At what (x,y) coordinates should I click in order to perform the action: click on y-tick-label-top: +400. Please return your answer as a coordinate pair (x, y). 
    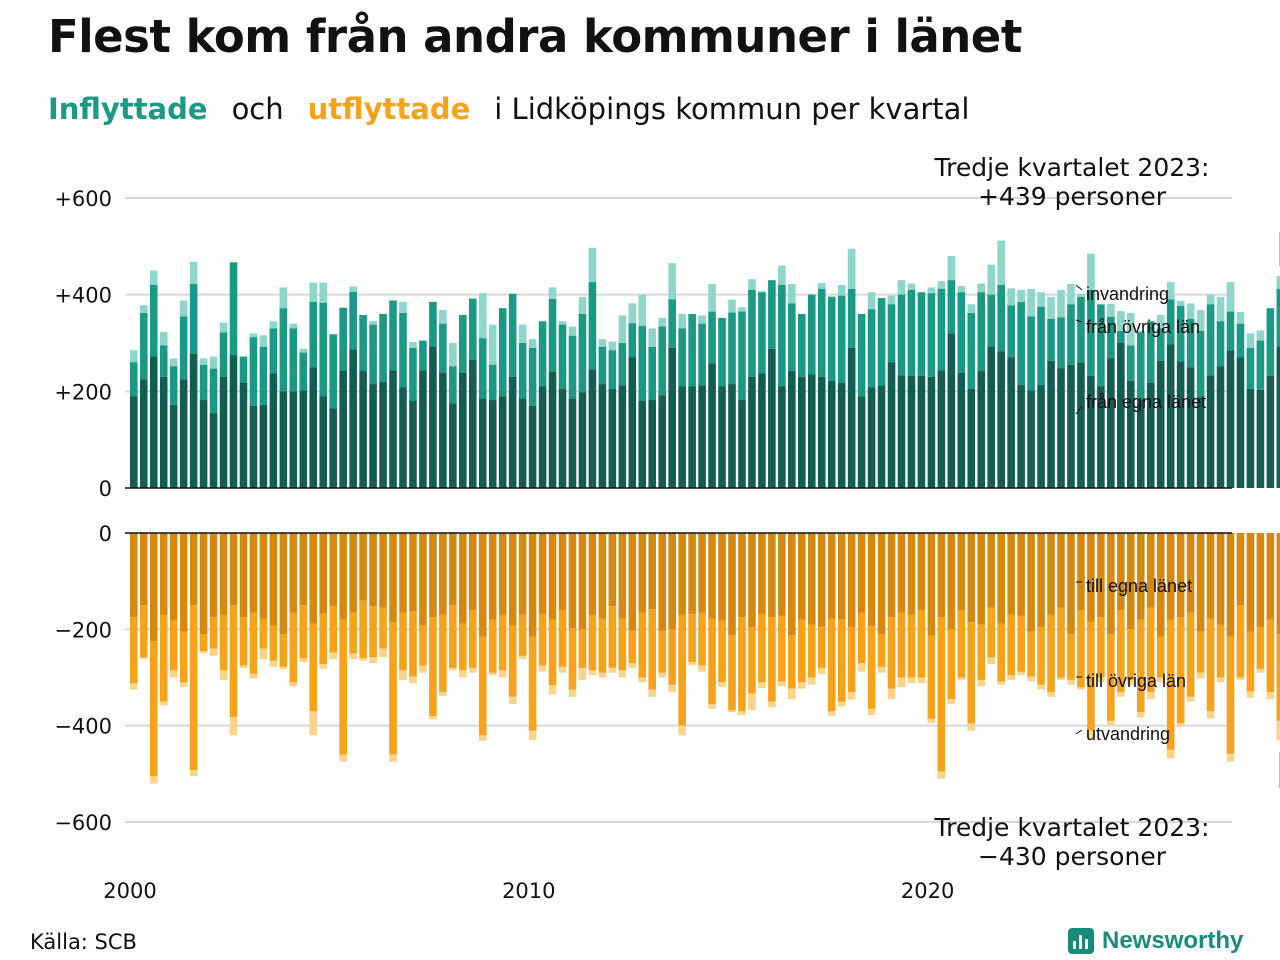
    Looking at the image, I should click on (83, 296).